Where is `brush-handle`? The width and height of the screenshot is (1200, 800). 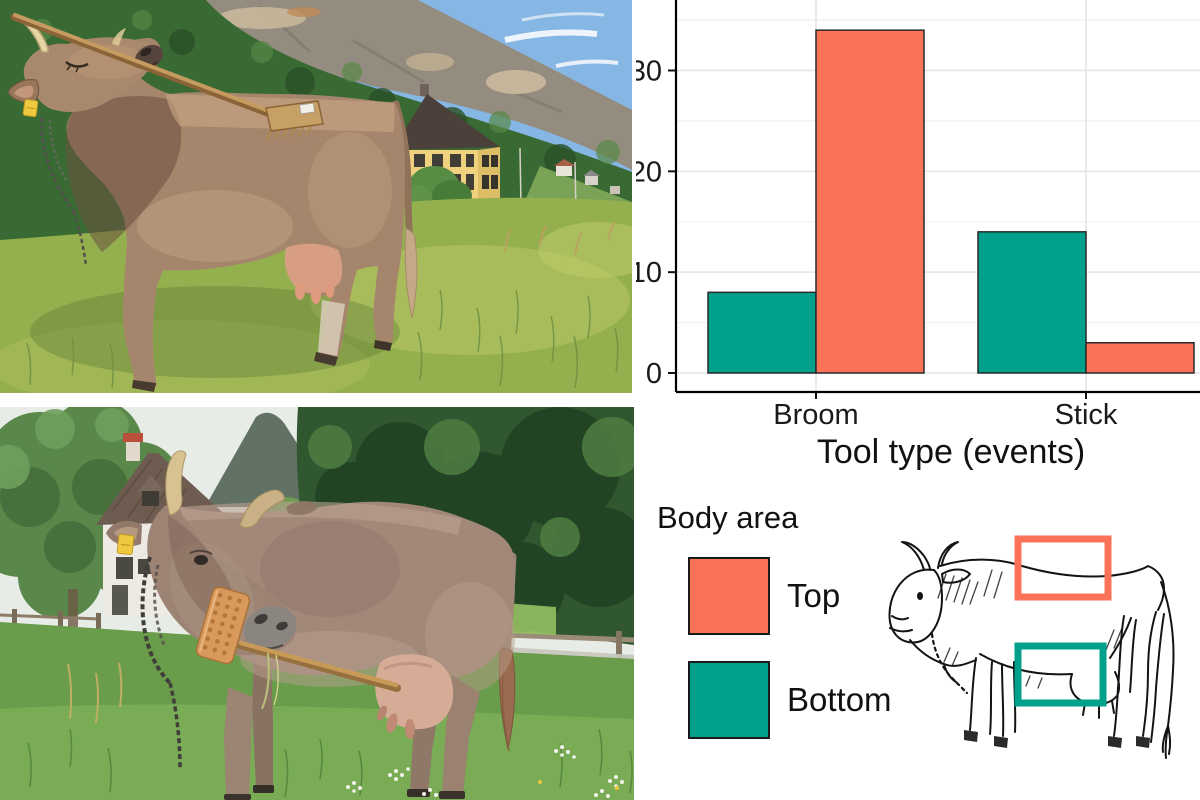 brush-handle is located at coordinates (318, 666).